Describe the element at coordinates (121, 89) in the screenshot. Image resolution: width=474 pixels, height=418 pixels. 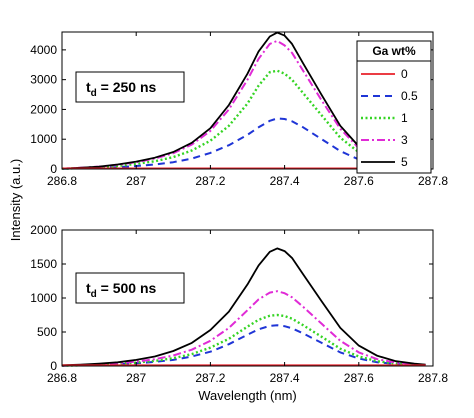
I see `annotation-text: td = 250 ns` at that location.